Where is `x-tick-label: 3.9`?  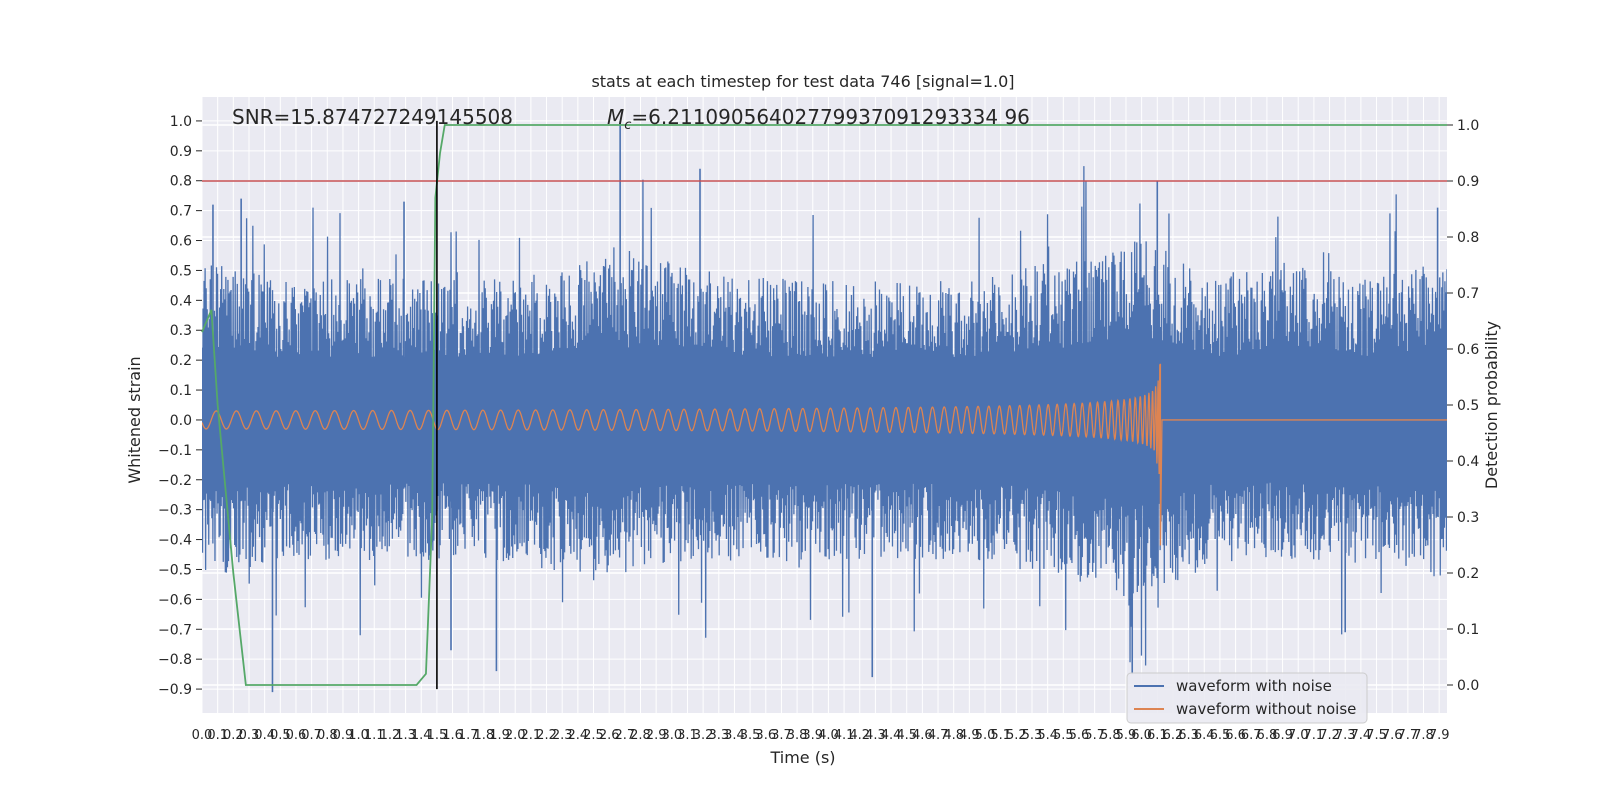
x-tick-label: 3.9 is located at coordinates (812, 735).